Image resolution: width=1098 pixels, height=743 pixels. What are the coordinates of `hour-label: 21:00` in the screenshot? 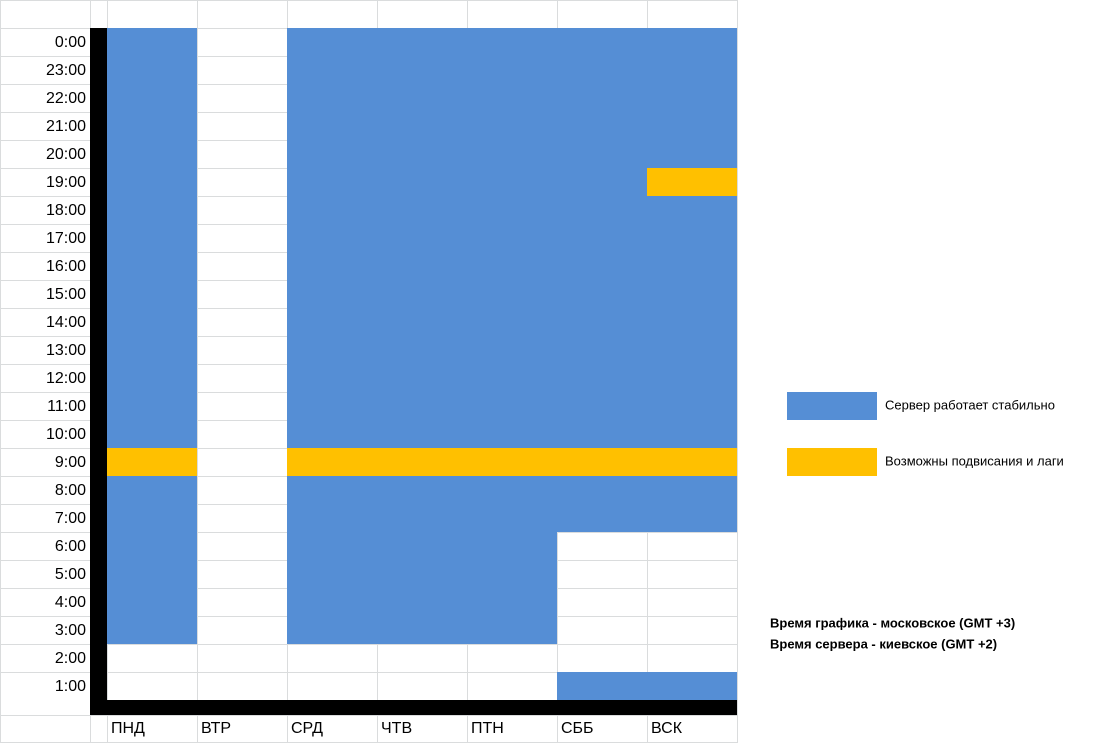 It's located at (66, 126).